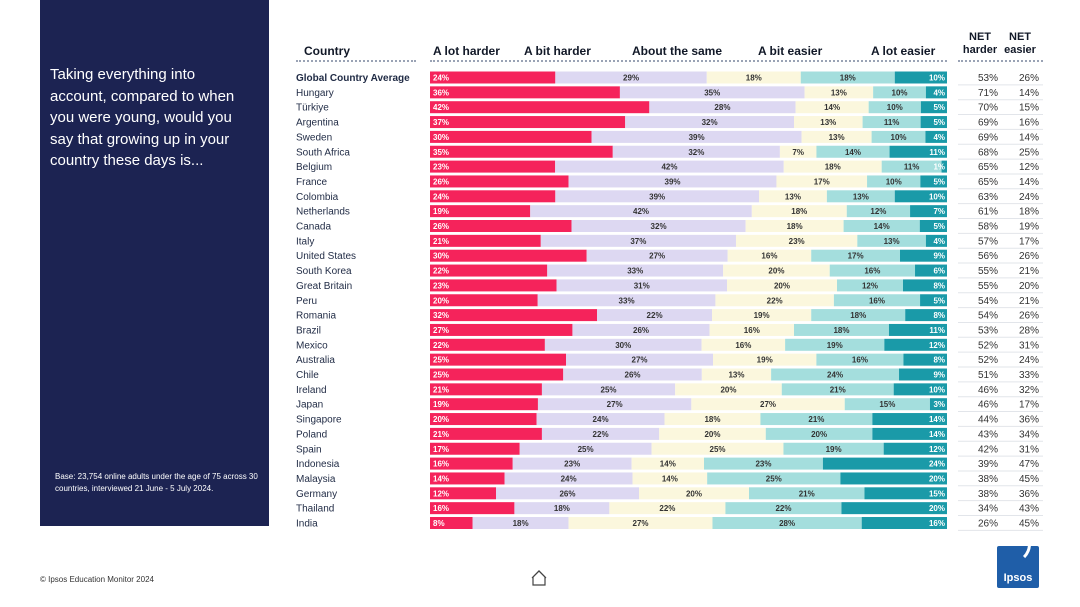  What do you see at coordinates (712, 92) in the screenshot?
I see `value-label-a-bit-harder: 35%` at bounding box center [712, 92].